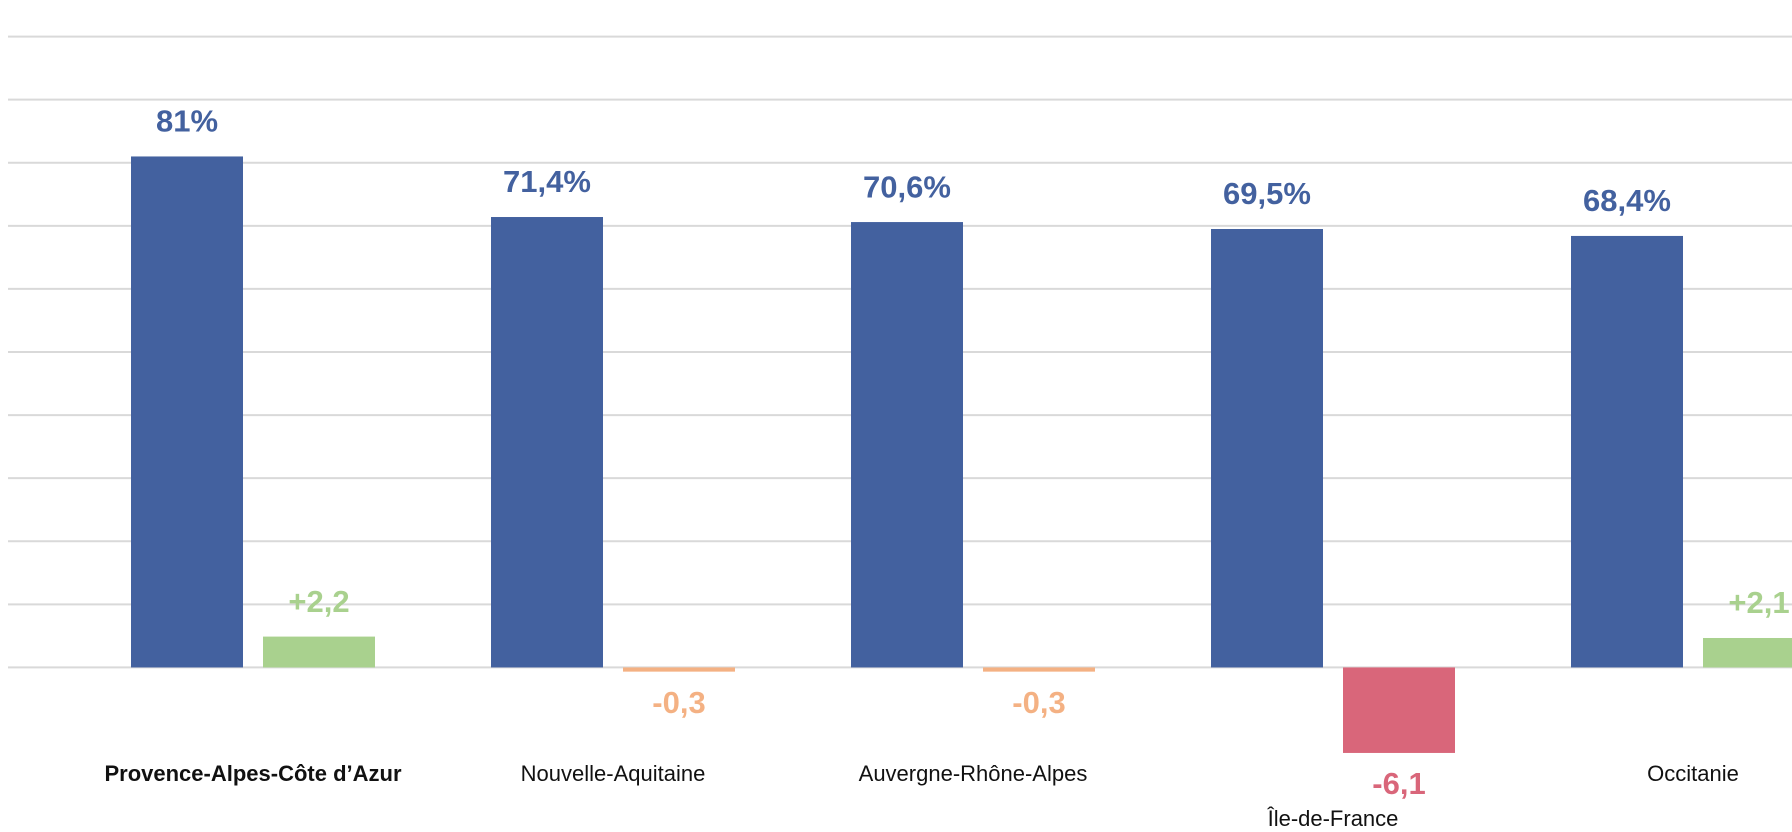 The width and height of the screenshot is (1792, 832). What do you see at coordinates (907, 186) in the screenshot?
I see `value-label: 70,6%` at bounding box center [907, 186].